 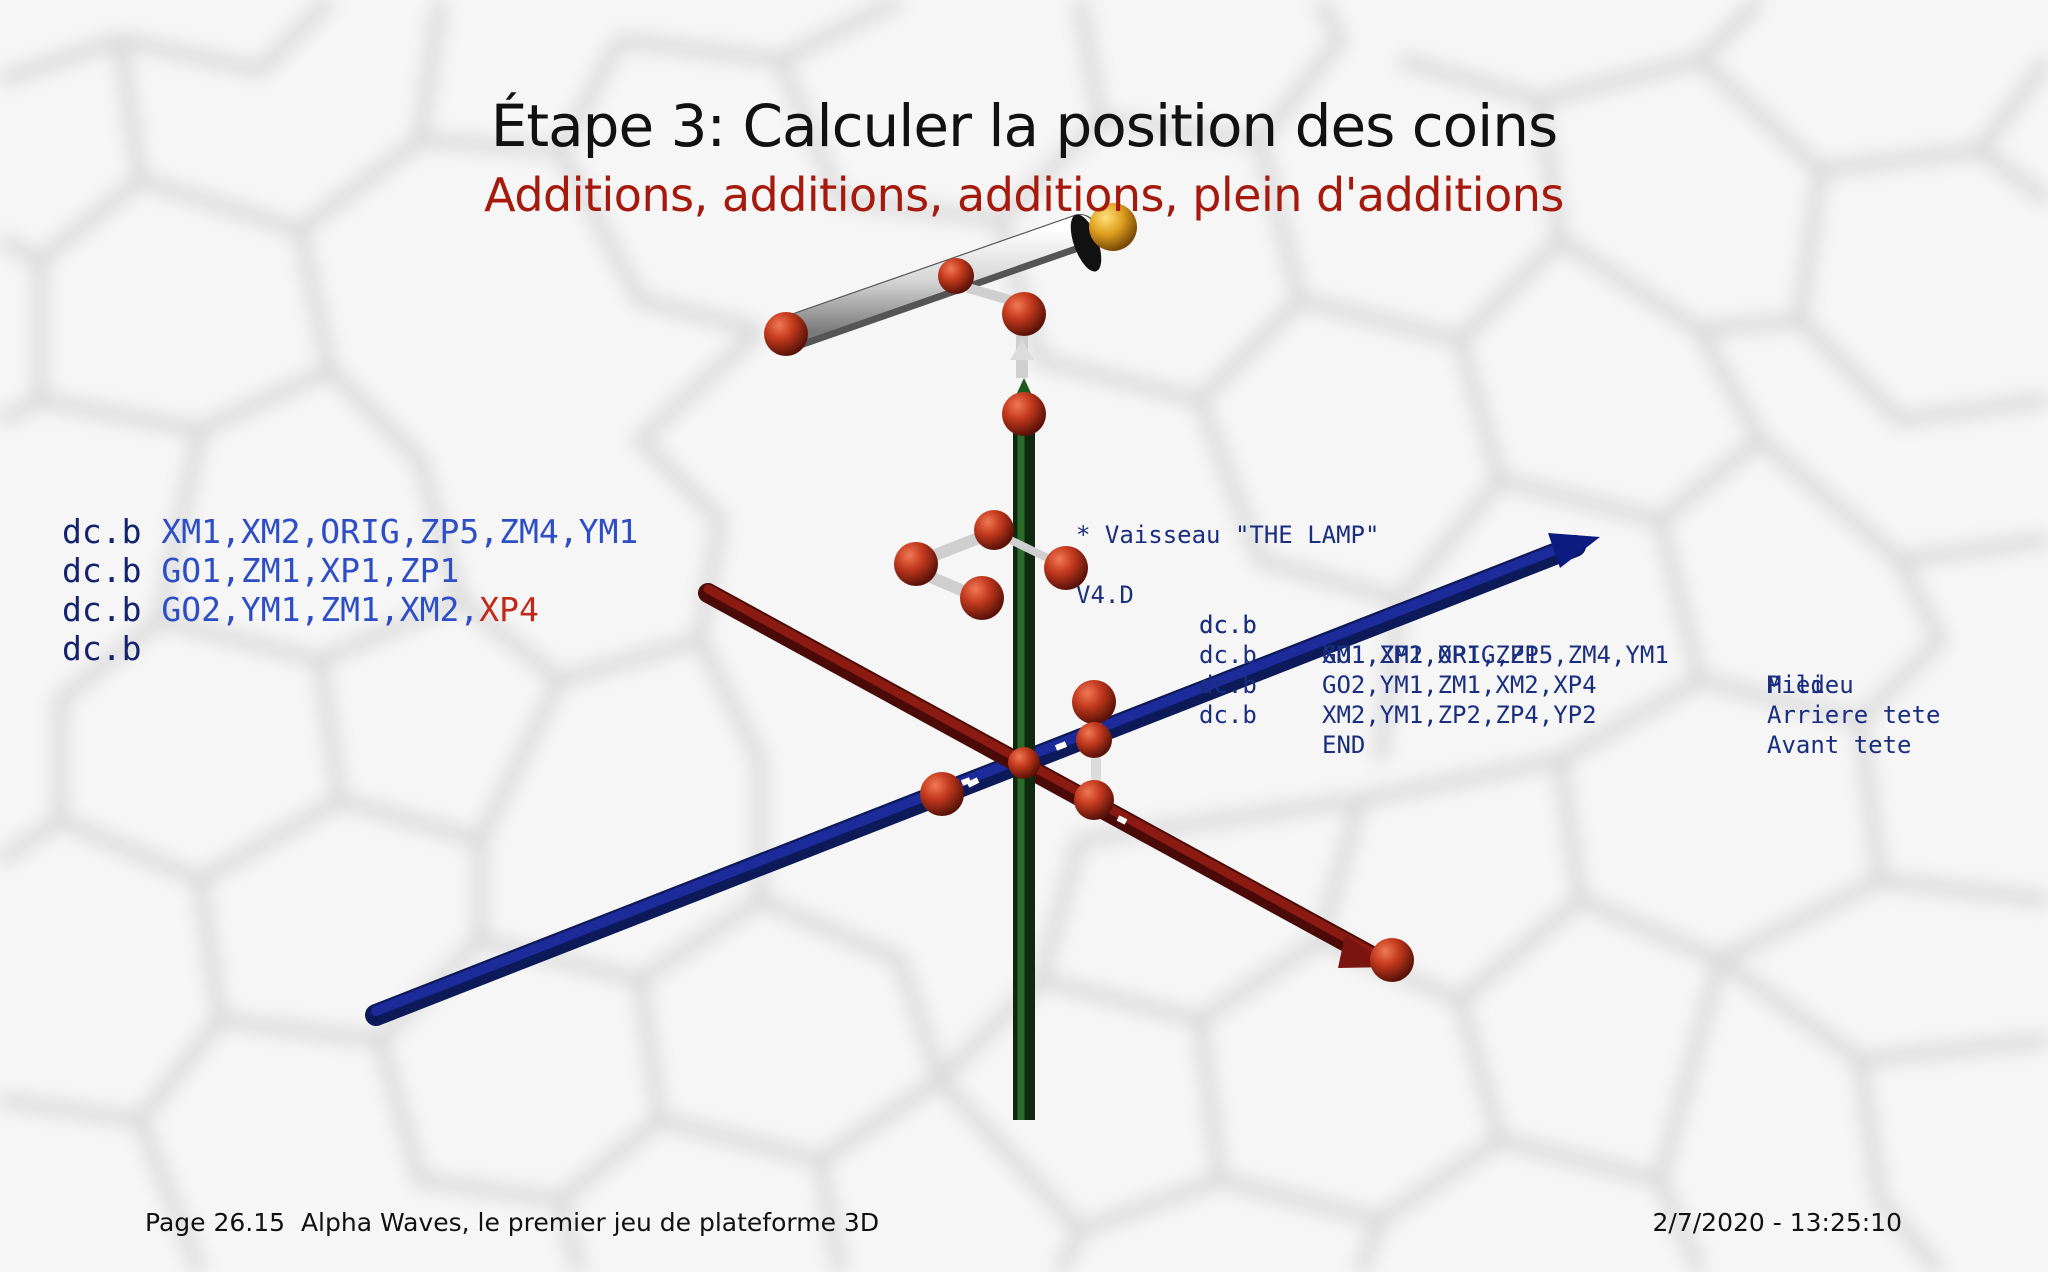 What do you see at coordinates (1105, 595) in the screenshot?
I see `code-label: V4.D` at bounding box center [1105, 595].